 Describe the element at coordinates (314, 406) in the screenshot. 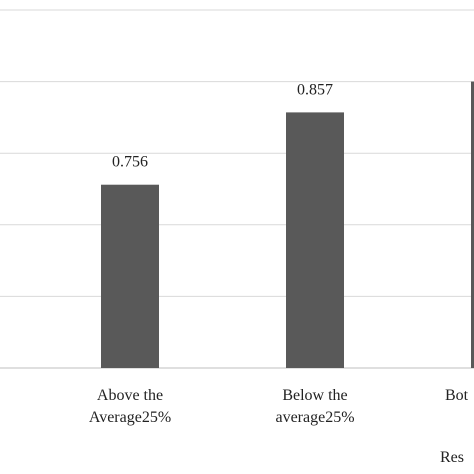

I see `x-tick-label: Below the average25%` at that location.